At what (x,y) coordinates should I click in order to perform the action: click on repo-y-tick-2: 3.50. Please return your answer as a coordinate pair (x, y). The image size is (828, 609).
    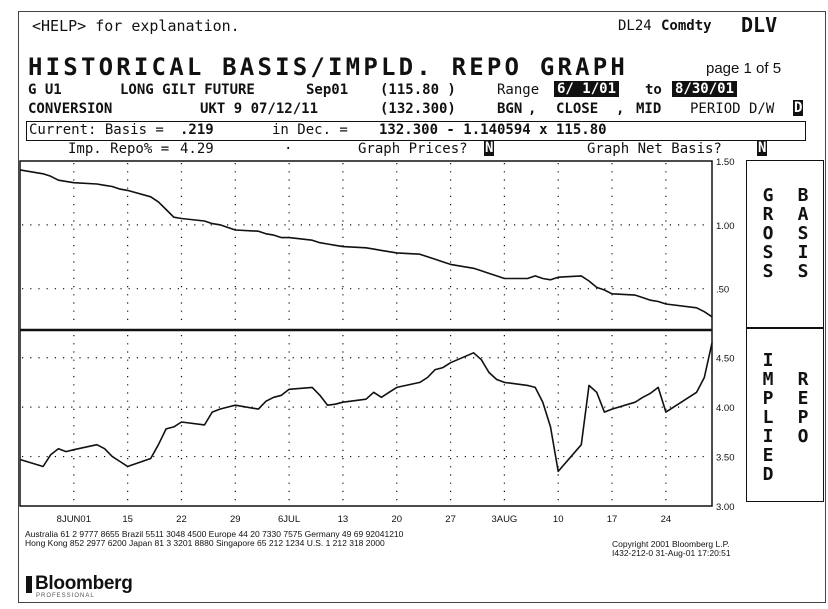
    Looking at the image, I should click on (725, 458).